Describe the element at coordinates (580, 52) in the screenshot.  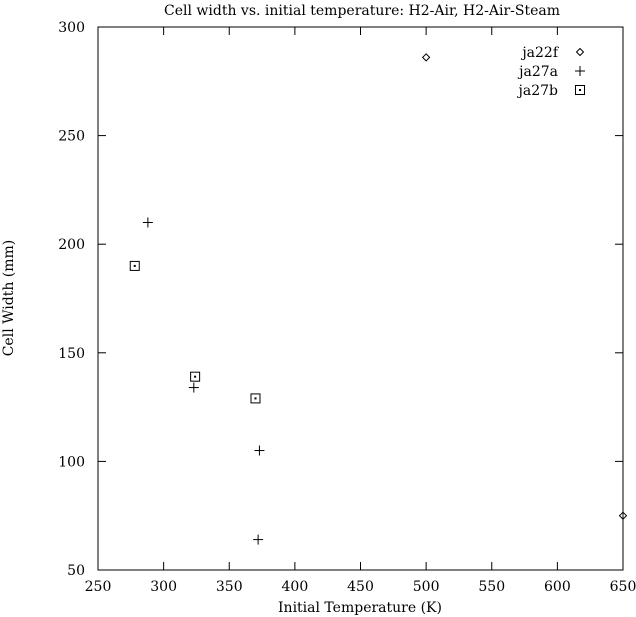
I see `legend-marker-ja22f` at that location.